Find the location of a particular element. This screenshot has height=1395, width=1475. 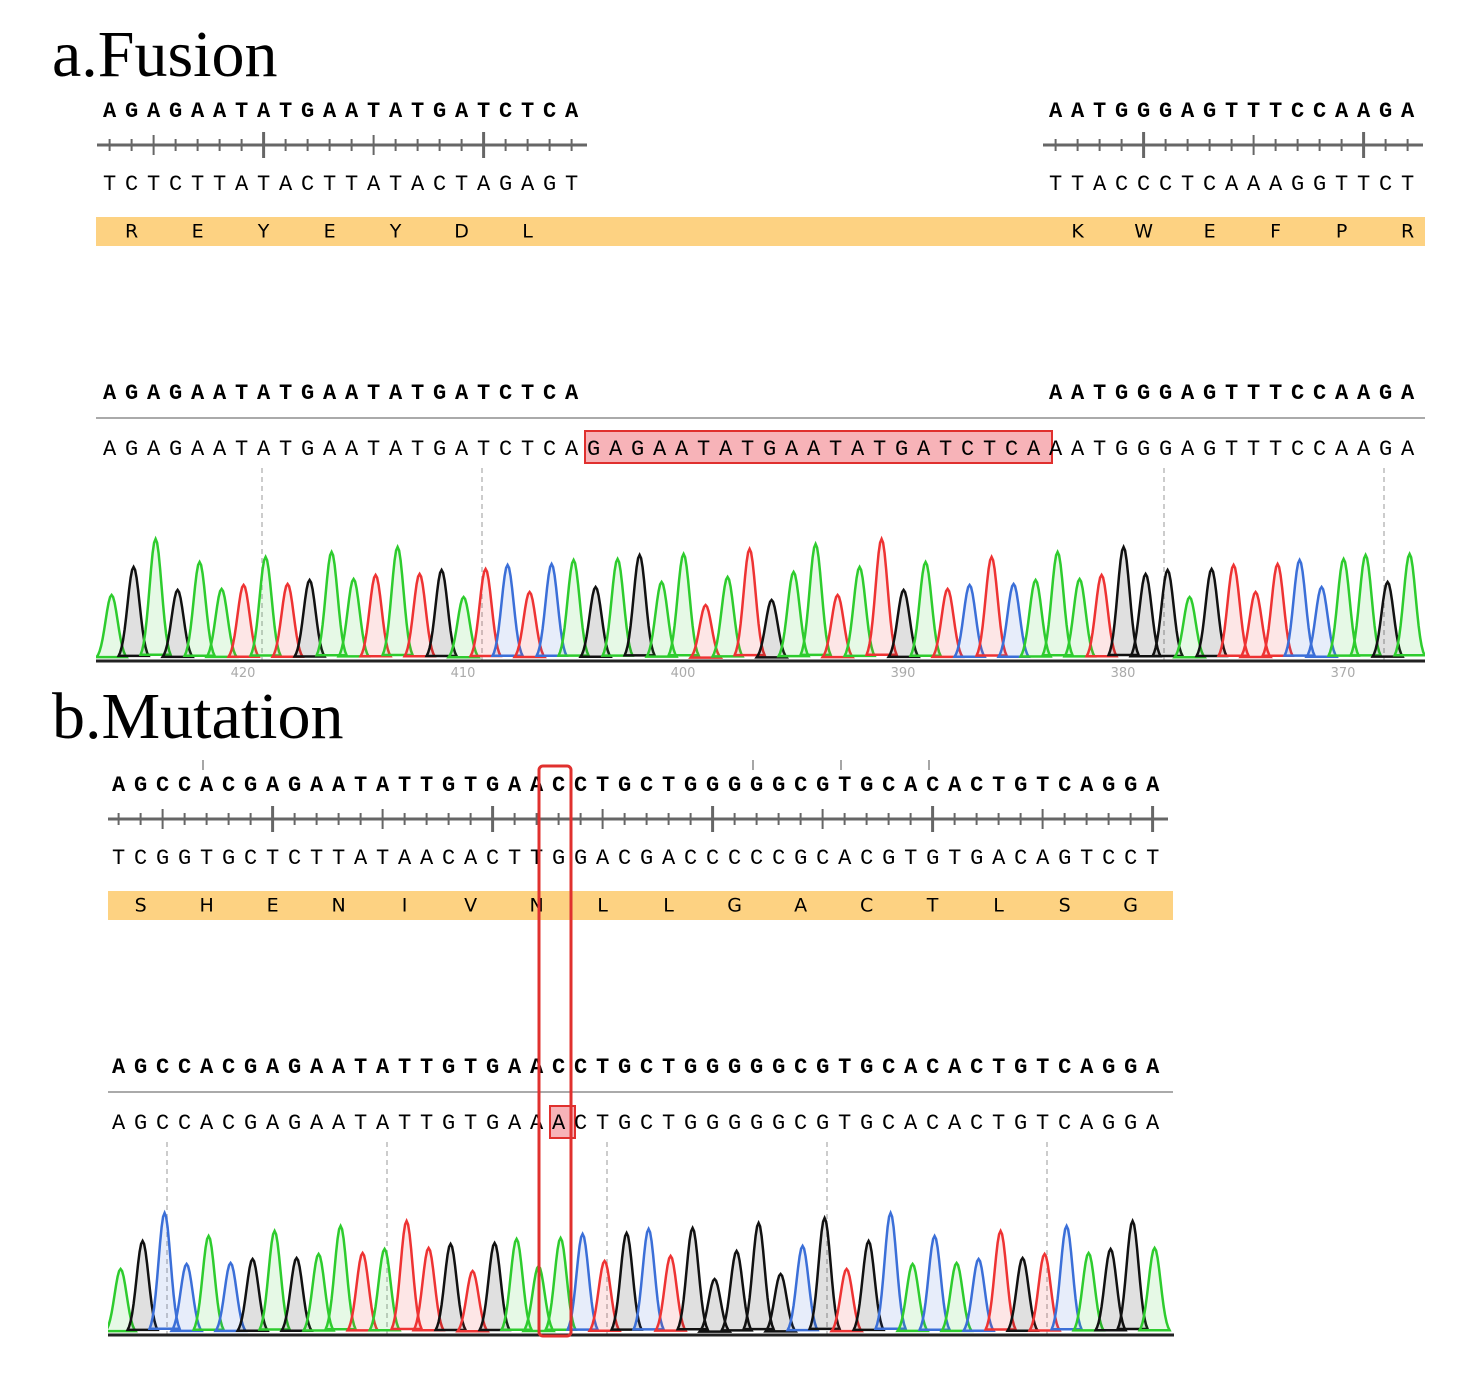

position-label: 420 is located at coordinates (243, 673).